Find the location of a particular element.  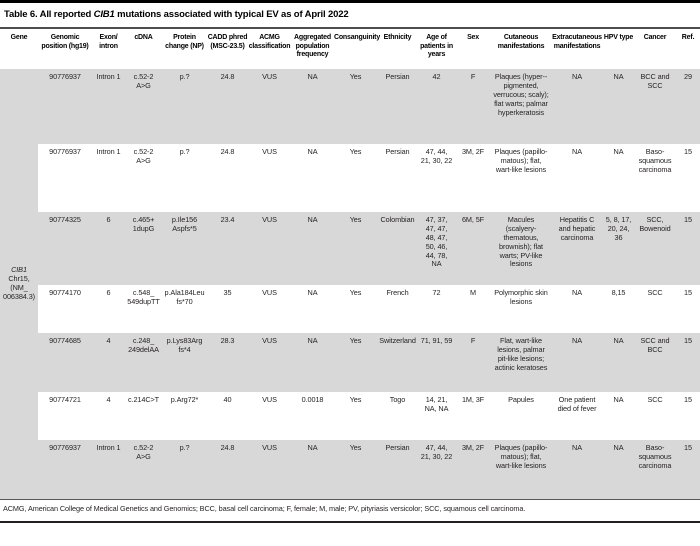

table-cell: Colombian is located at coordinates (397, 248).